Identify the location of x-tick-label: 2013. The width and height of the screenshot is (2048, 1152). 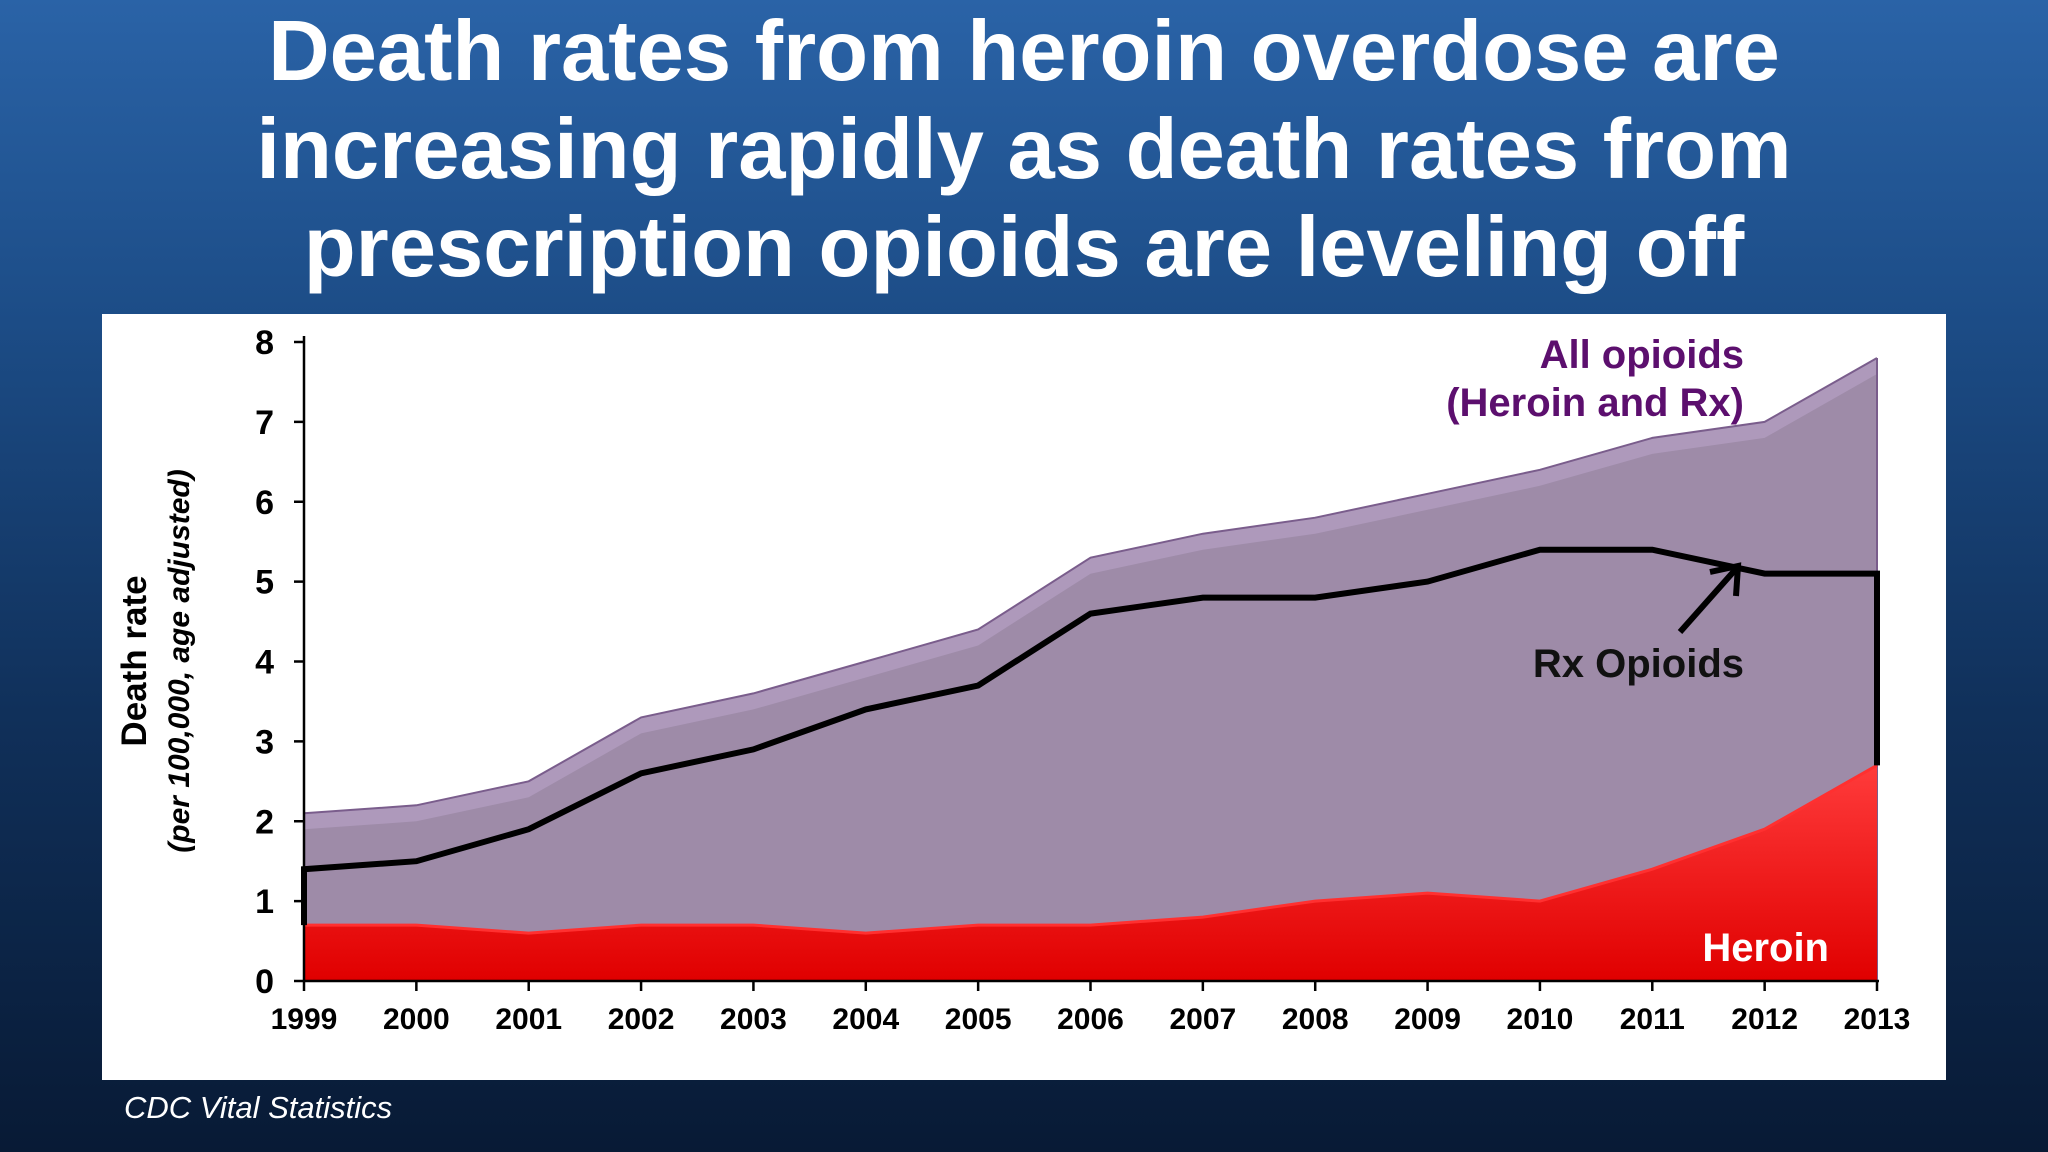
(1877, 1019).